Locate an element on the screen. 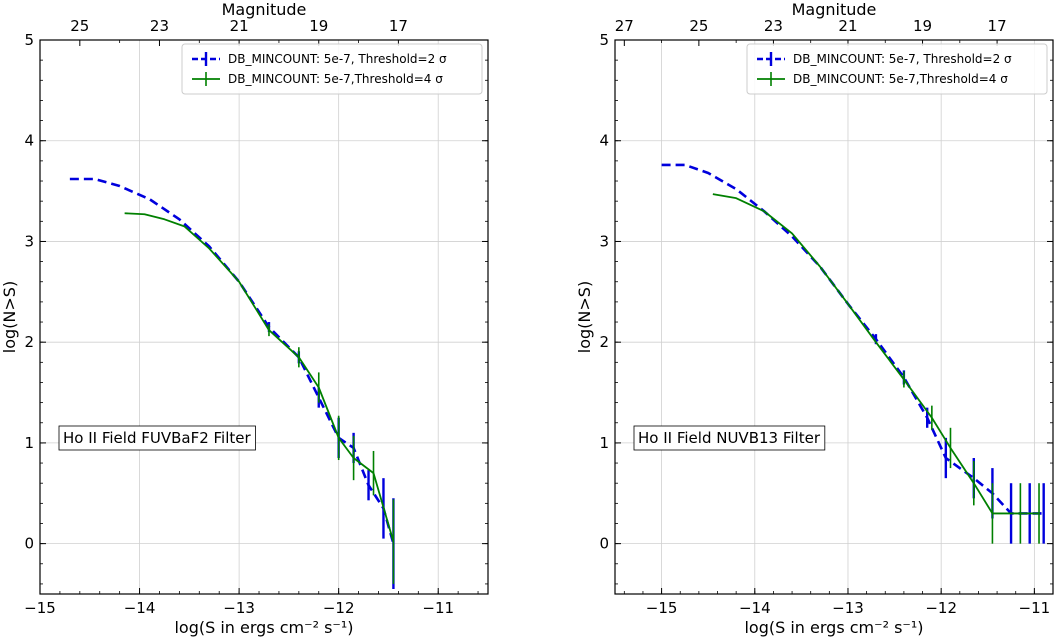  annotation-box: Ho II Field NUVB13 Filter is located at coordinates (729, 438).